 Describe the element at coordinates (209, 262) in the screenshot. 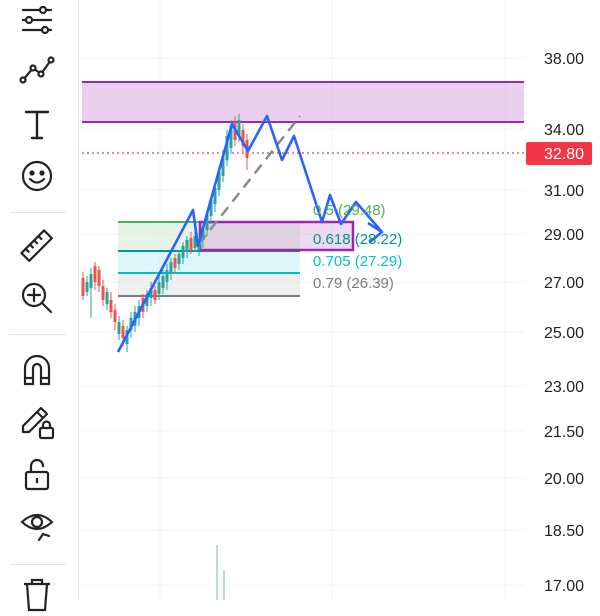

I see `fib-zone-0.618-0.705` at that location.